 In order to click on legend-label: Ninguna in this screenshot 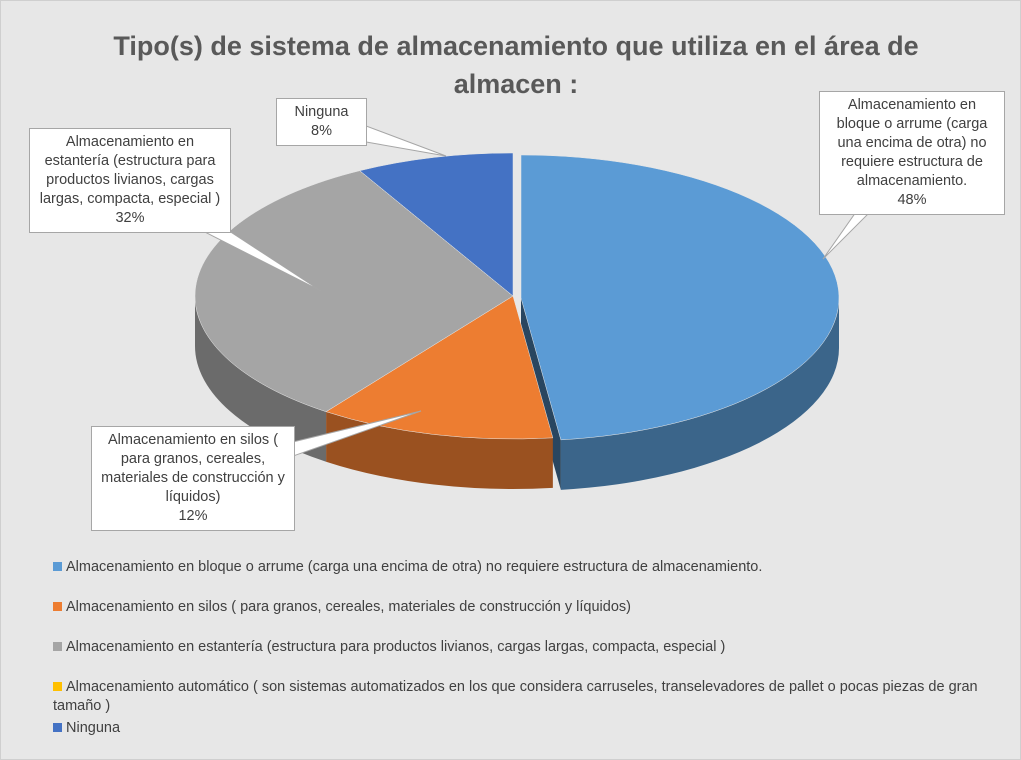, I will do `click(93, 728)`.